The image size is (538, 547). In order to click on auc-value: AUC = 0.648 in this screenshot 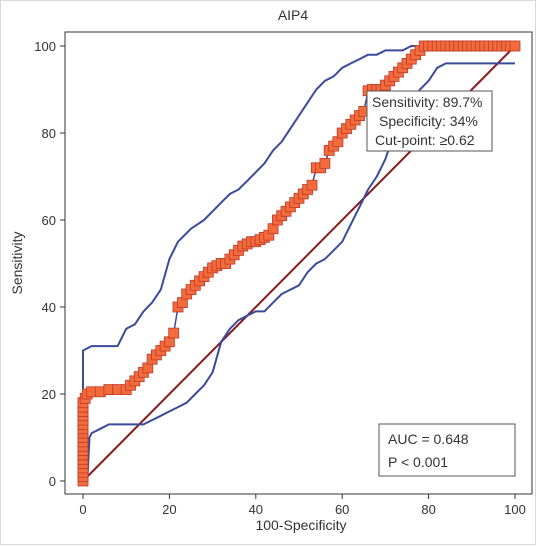, I will do `click(428, 439)`.